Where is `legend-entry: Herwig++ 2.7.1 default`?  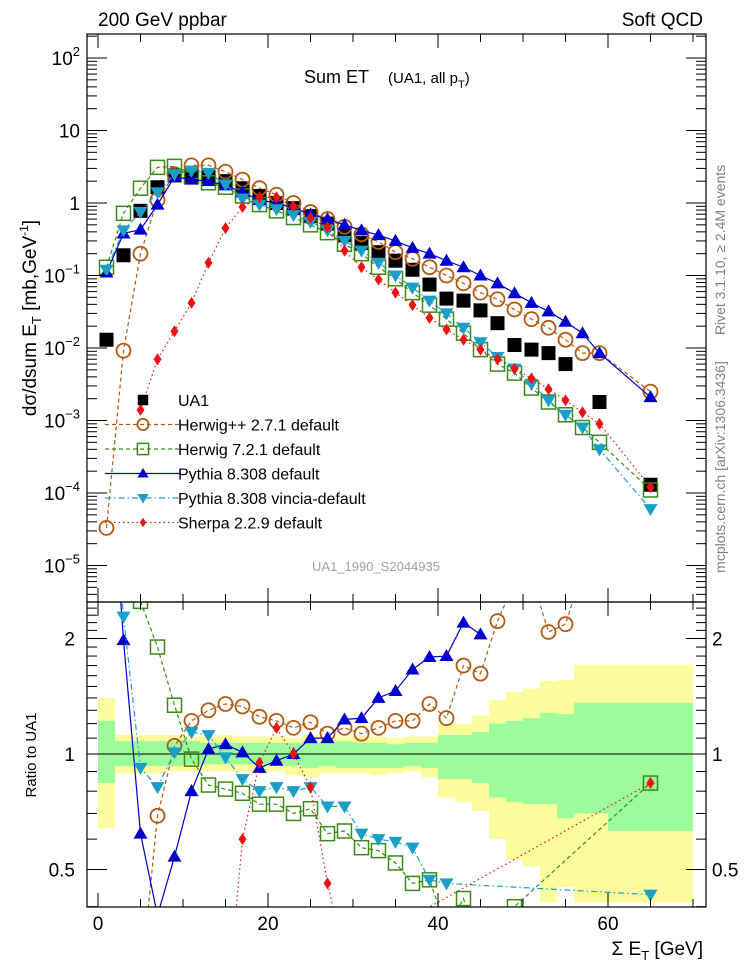
legend-entry: Herwig++ 2.7.1 default is located at coordinates (222, 426).